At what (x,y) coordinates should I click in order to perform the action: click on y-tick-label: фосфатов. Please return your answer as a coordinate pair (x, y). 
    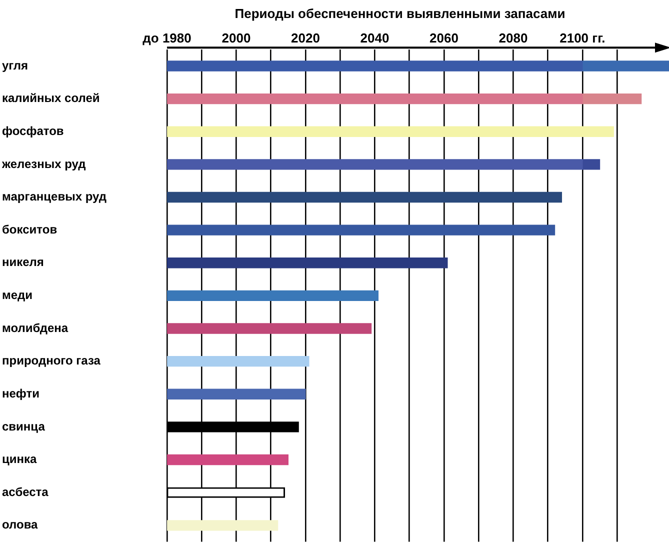
    Looking at the image, I should click on (33, 131).